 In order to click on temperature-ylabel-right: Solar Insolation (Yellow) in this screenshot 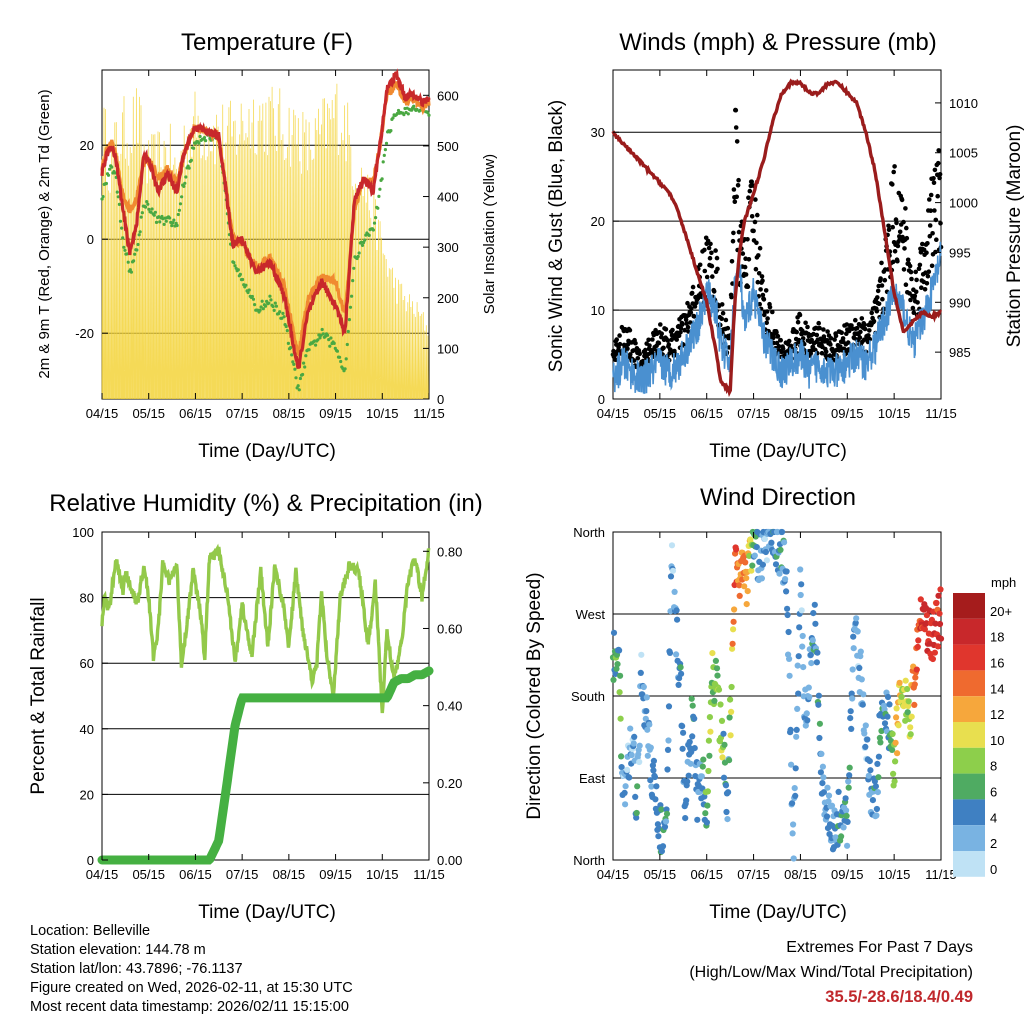, I will do `click(489, 234)`.